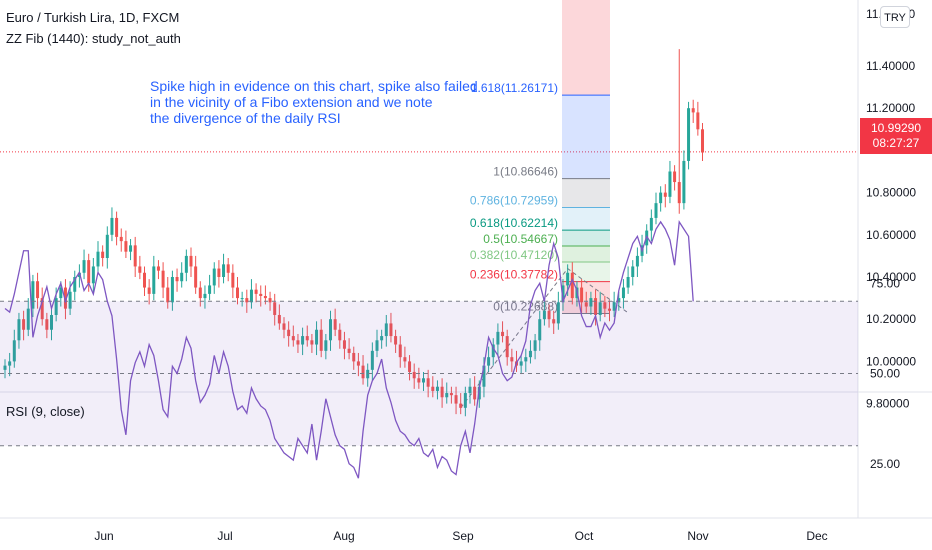 The image size is (932, 550). What do you see at coordinates (891, 235) in the screenshot?
I see `price-tick-label: 10.60000` at bounding box center [891, 235].